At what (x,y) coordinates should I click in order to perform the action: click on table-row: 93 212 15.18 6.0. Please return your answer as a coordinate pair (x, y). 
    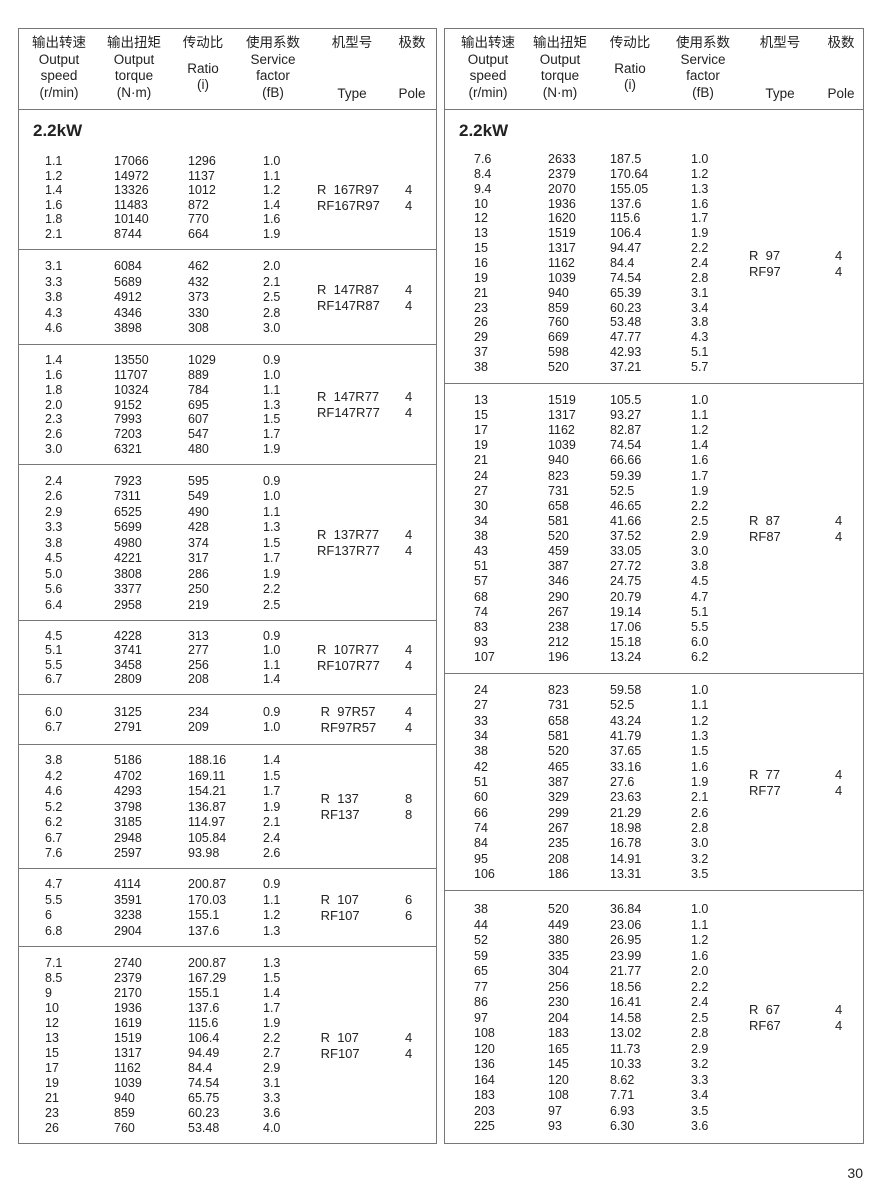
    Looking at the image, I should click on (654, 642).